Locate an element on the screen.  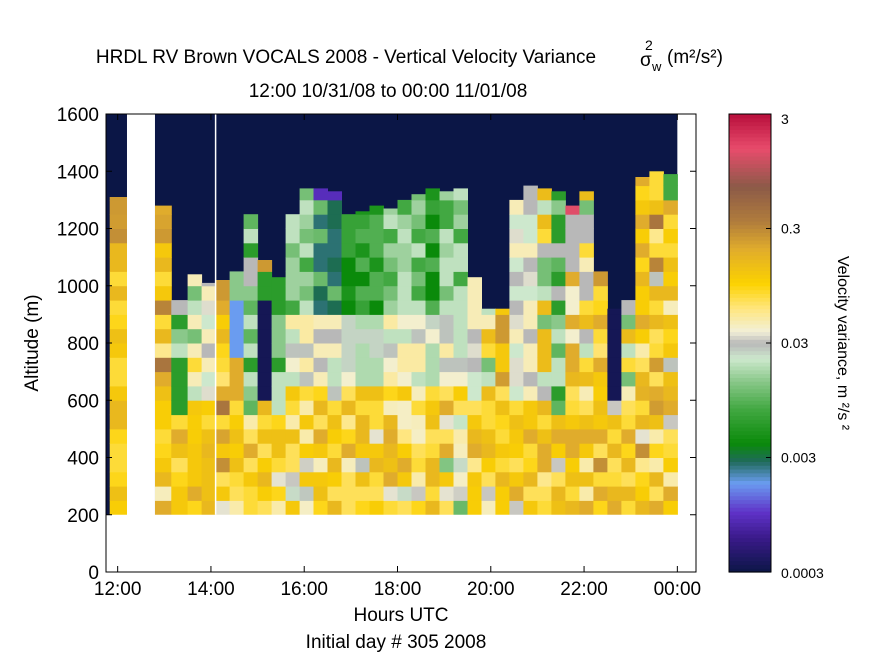
colorbar-tick-label: 3 is located at coordinates (785, 119).